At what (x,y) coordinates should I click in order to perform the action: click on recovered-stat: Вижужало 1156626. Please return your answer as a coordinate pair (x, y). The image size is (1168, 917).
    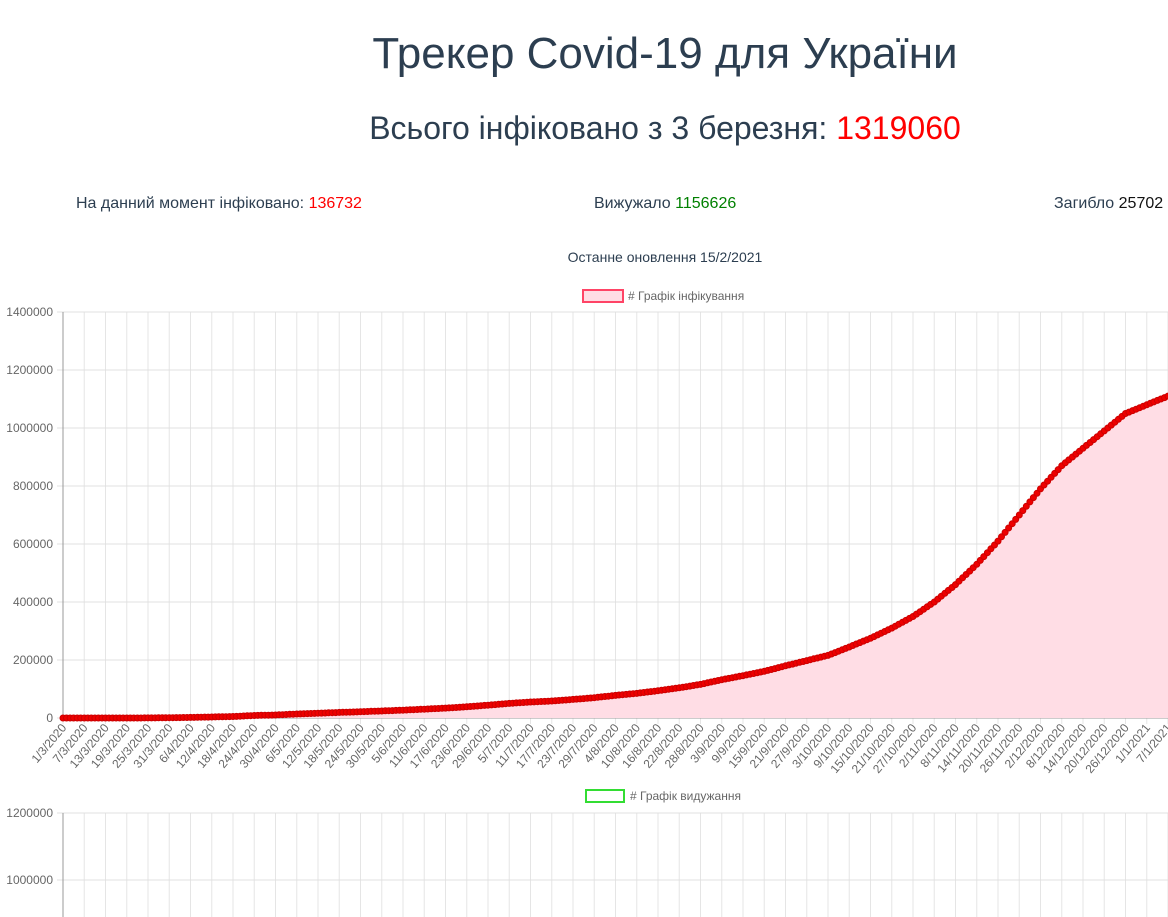
    Looking at the image, I should click on (665, 204).